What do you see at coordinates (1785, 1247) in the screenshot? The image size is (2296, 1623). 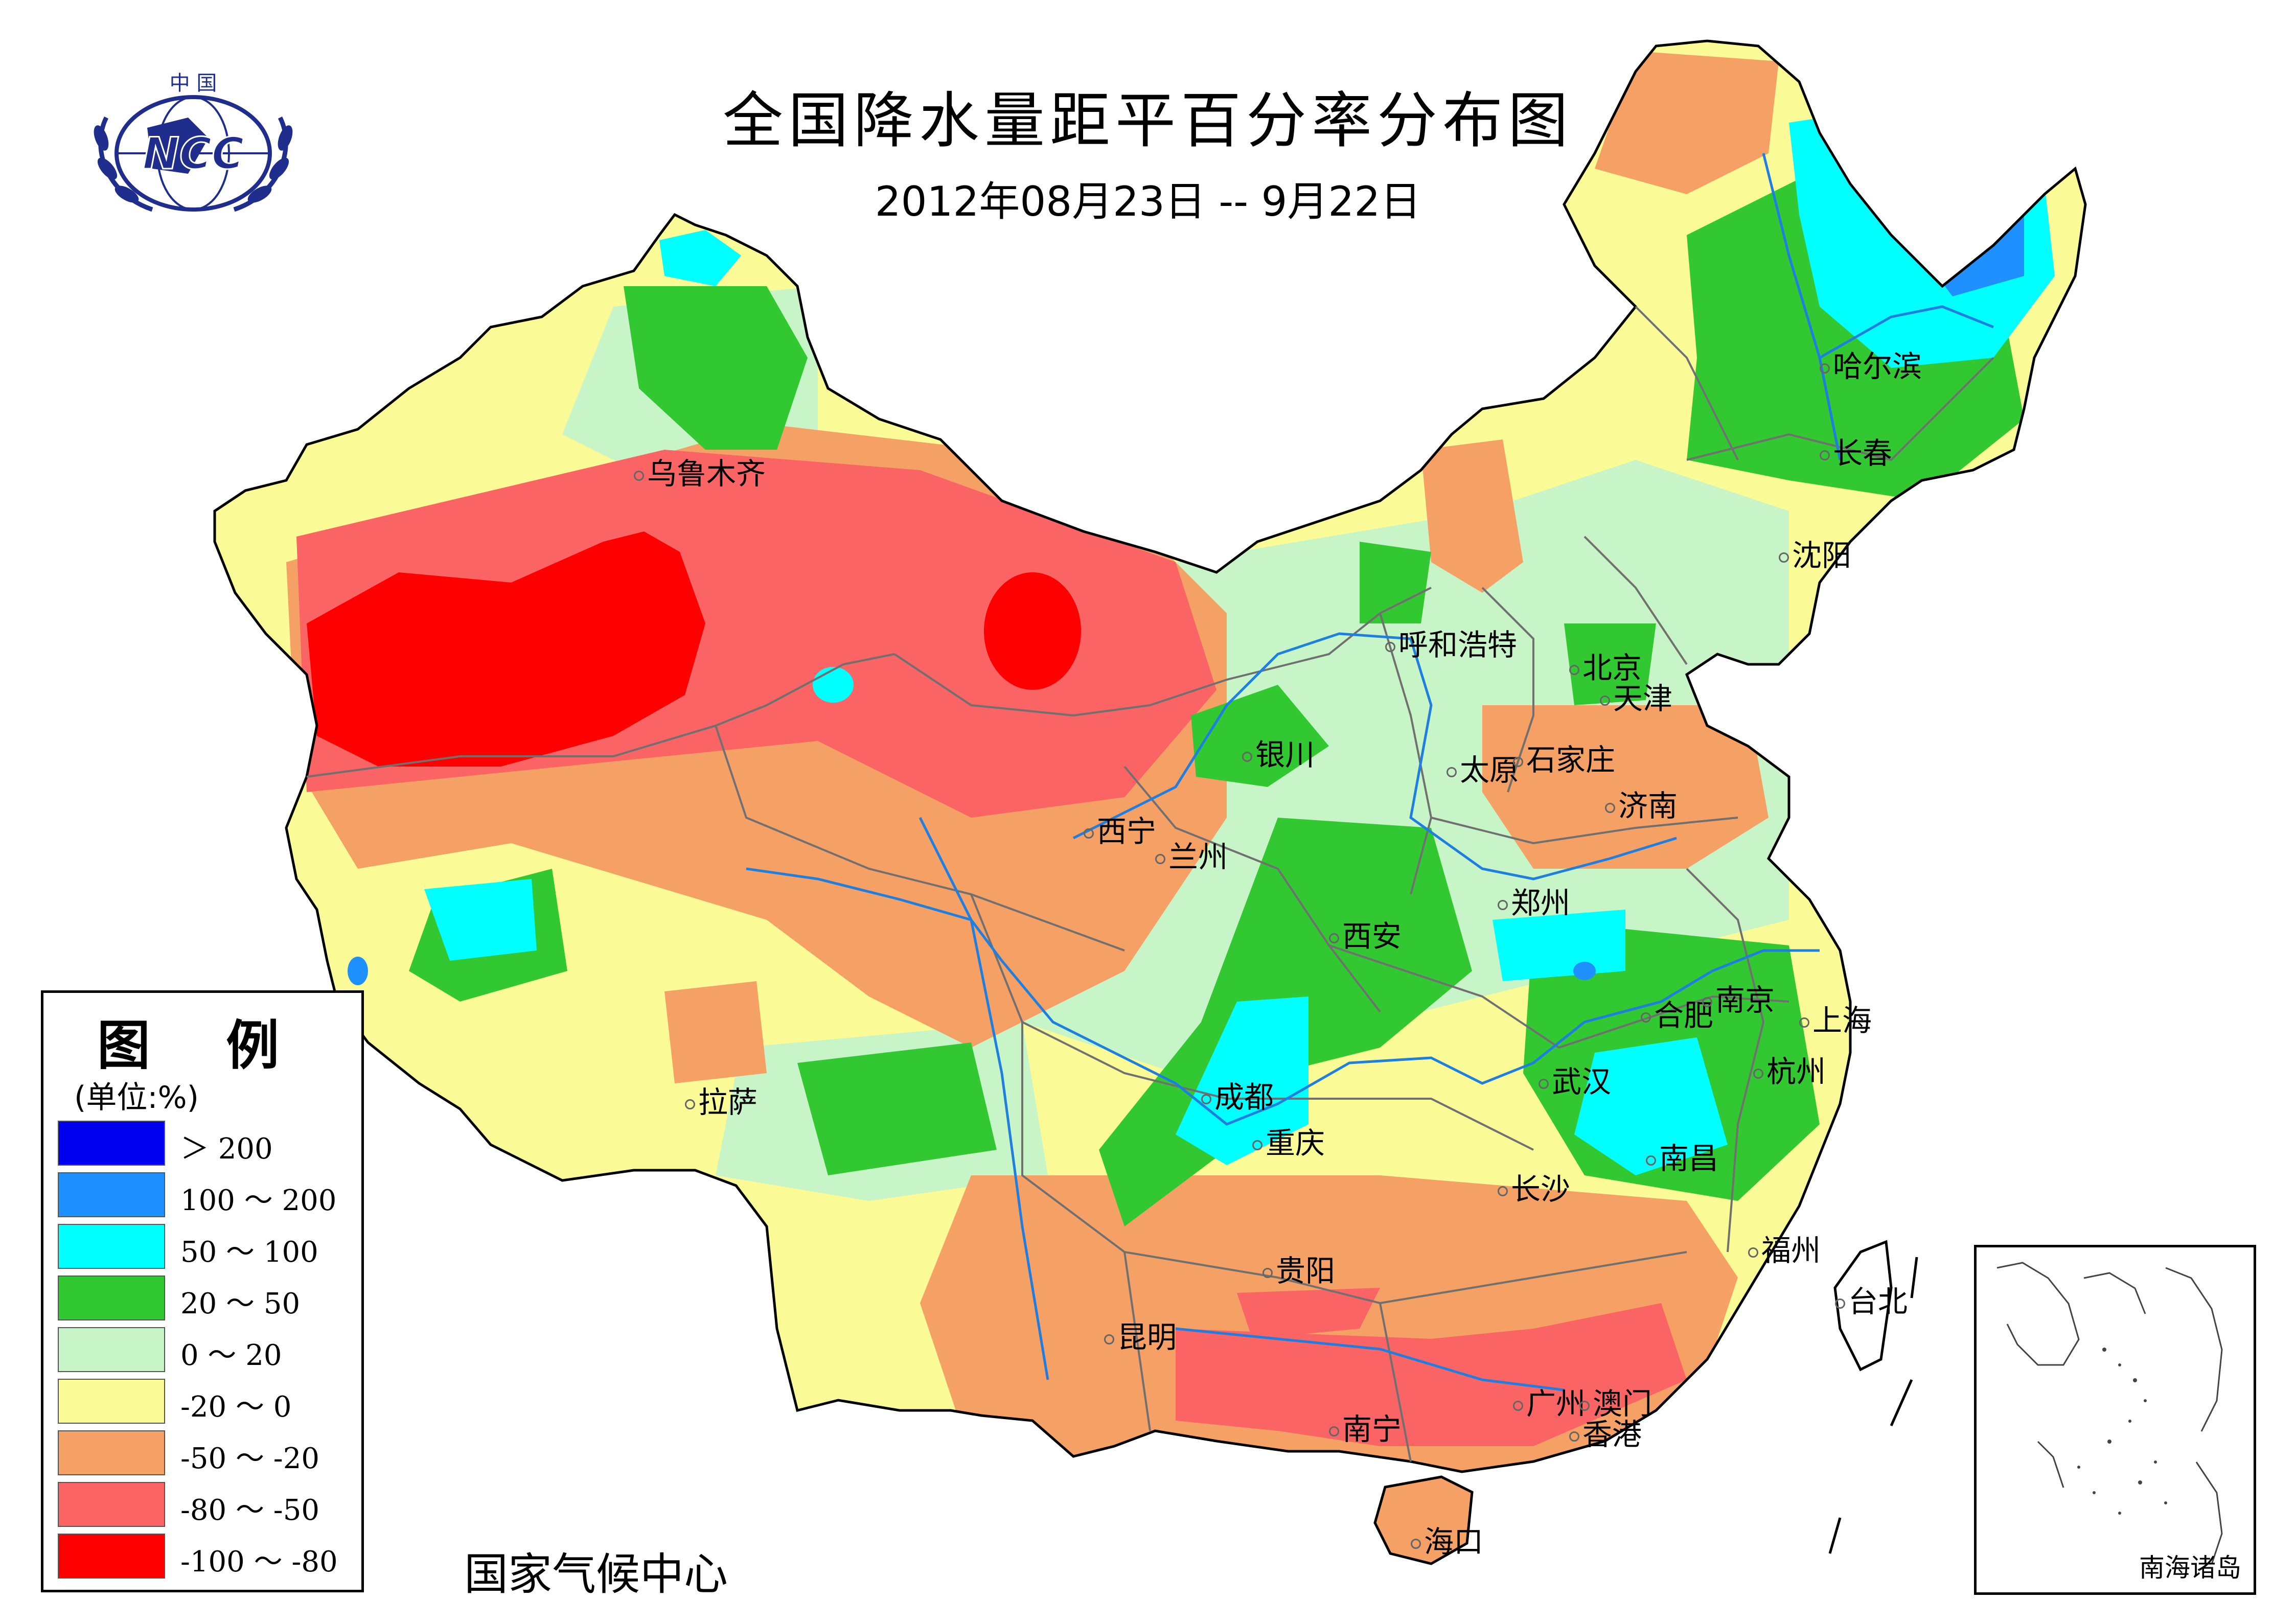 I see `city-fuzhou: 福州` at bounding box center [1785, 1247].